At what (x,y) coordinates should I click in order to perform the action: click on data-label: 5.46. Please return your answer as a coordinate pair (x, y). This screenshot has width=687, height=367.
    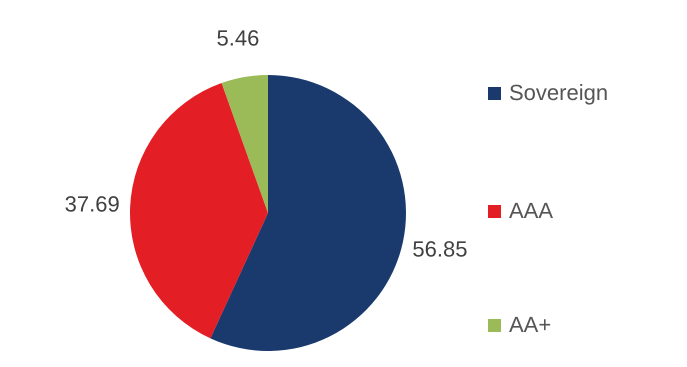
    Looking at the image, I should click on (238, 38).